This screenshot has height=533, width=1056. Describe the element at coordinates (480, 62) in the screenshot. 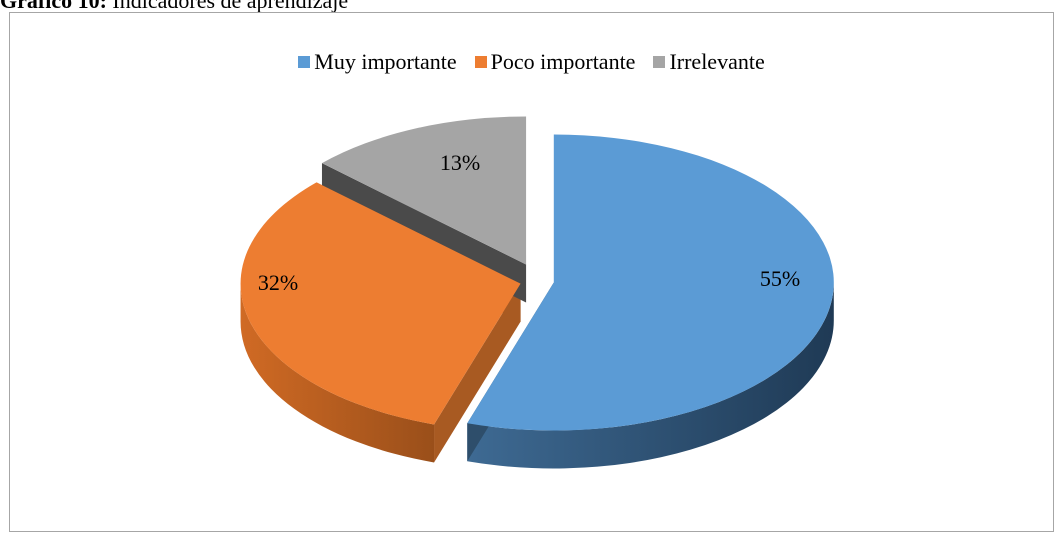

I see `legend-swatch-poco-importante` at that location.